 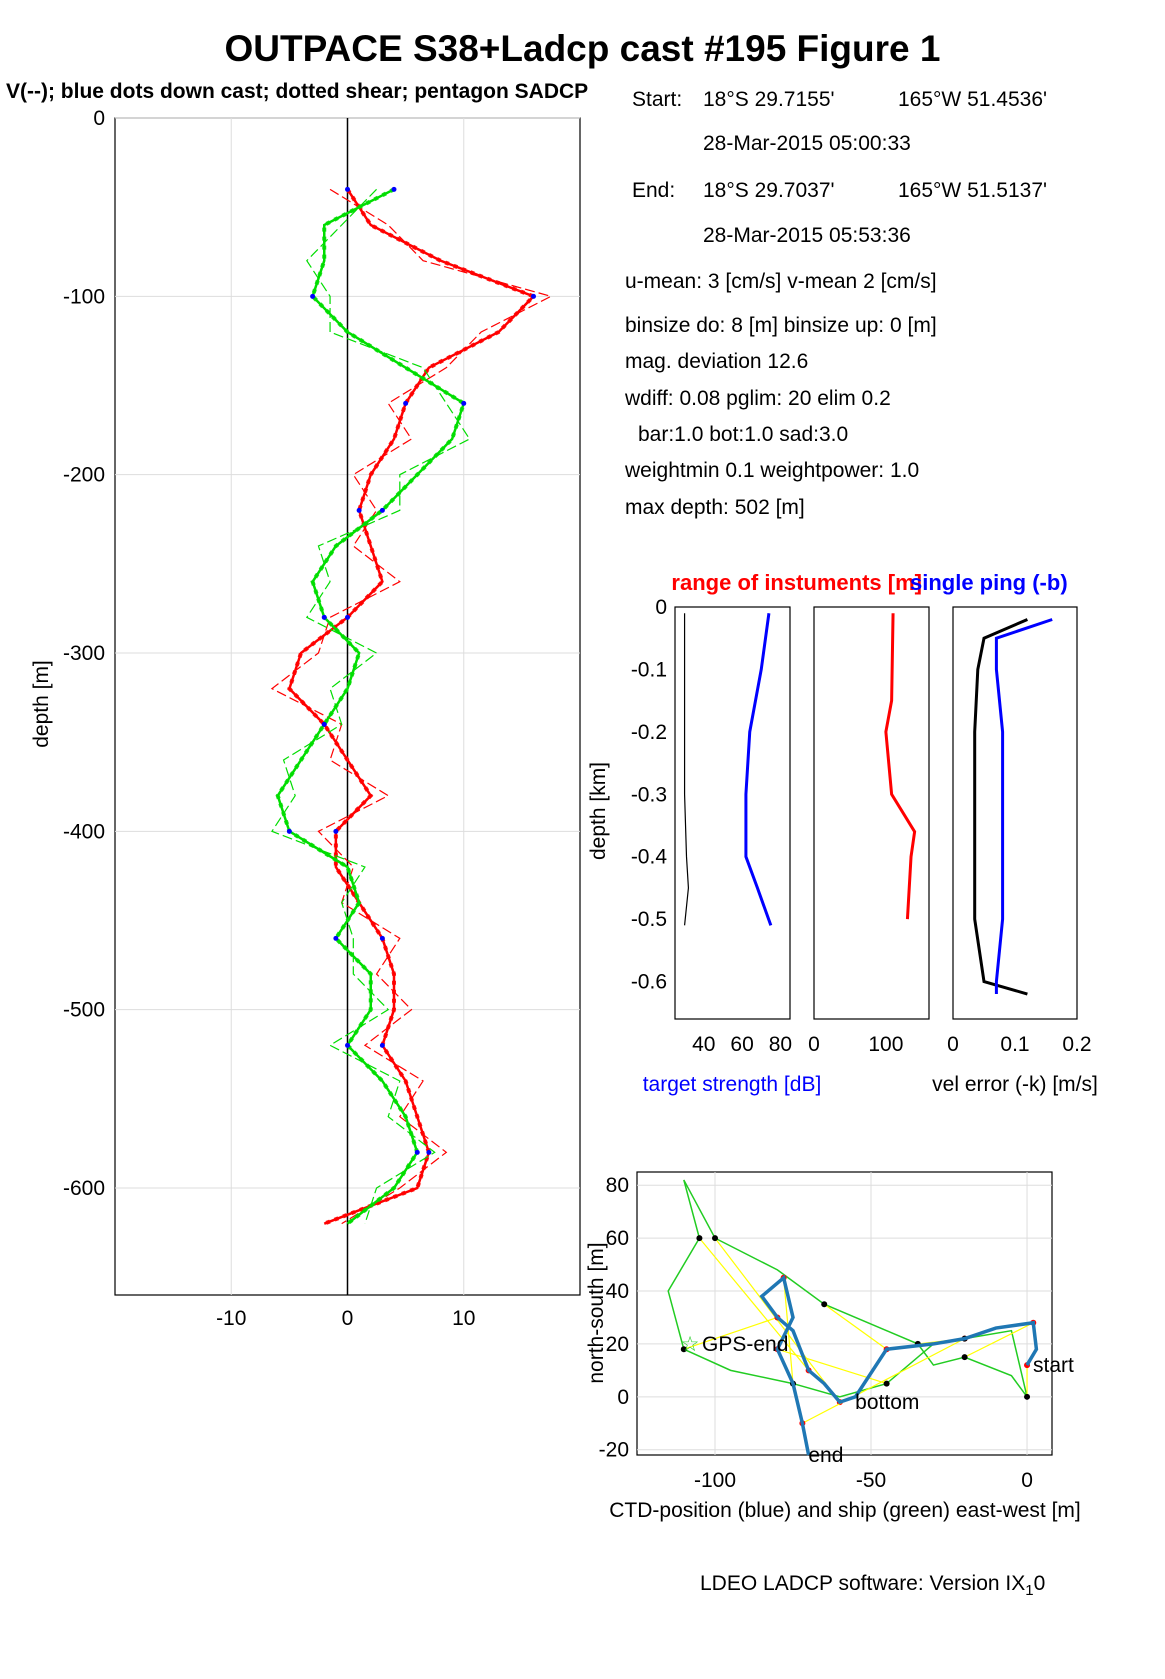 I want to click on velocity-ytick-label: -200, so click(x=84, y=475).